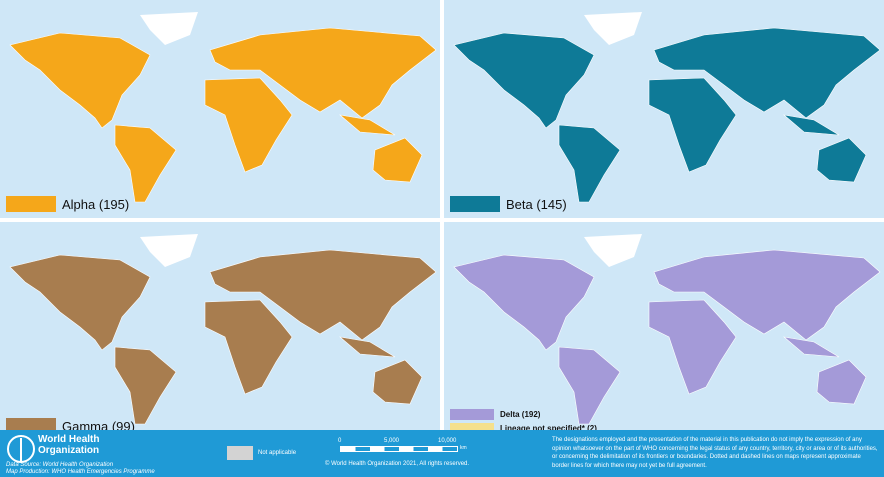  Describe the element at coordinates (442, 453) in the screenshot. I see `footer: World Health Organization Data Source` at that location.